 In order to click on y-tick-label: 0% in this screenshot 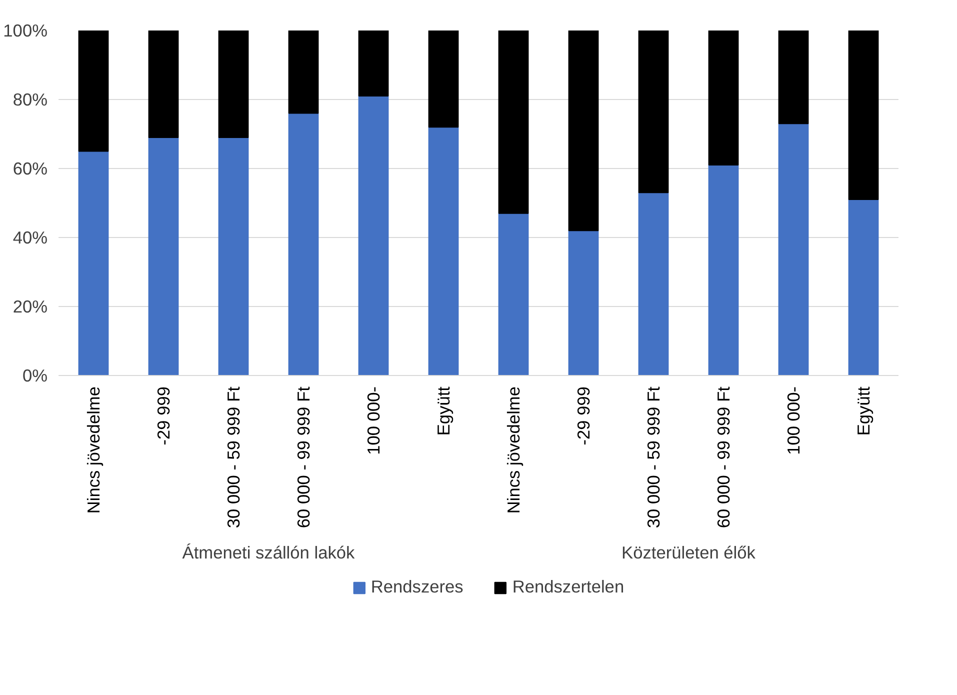, I will do `click(35, 376)`.